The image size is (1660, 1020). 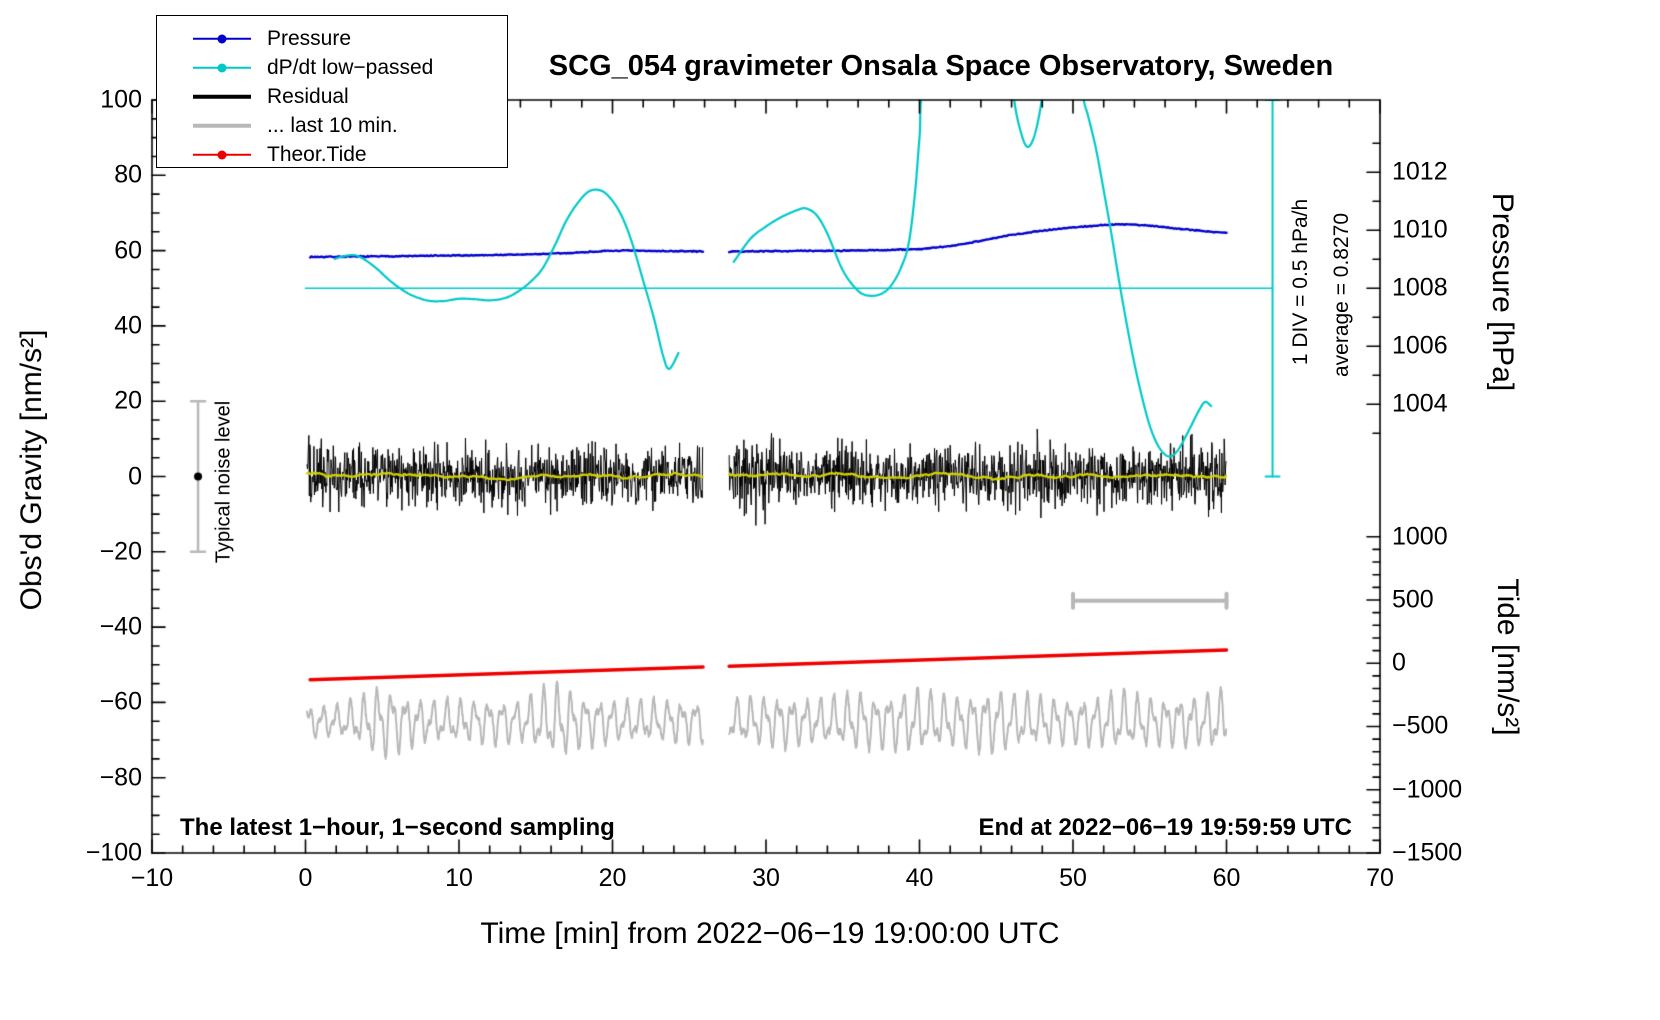 I want to click on pressure-line-icon, so click(x=222, y=39).